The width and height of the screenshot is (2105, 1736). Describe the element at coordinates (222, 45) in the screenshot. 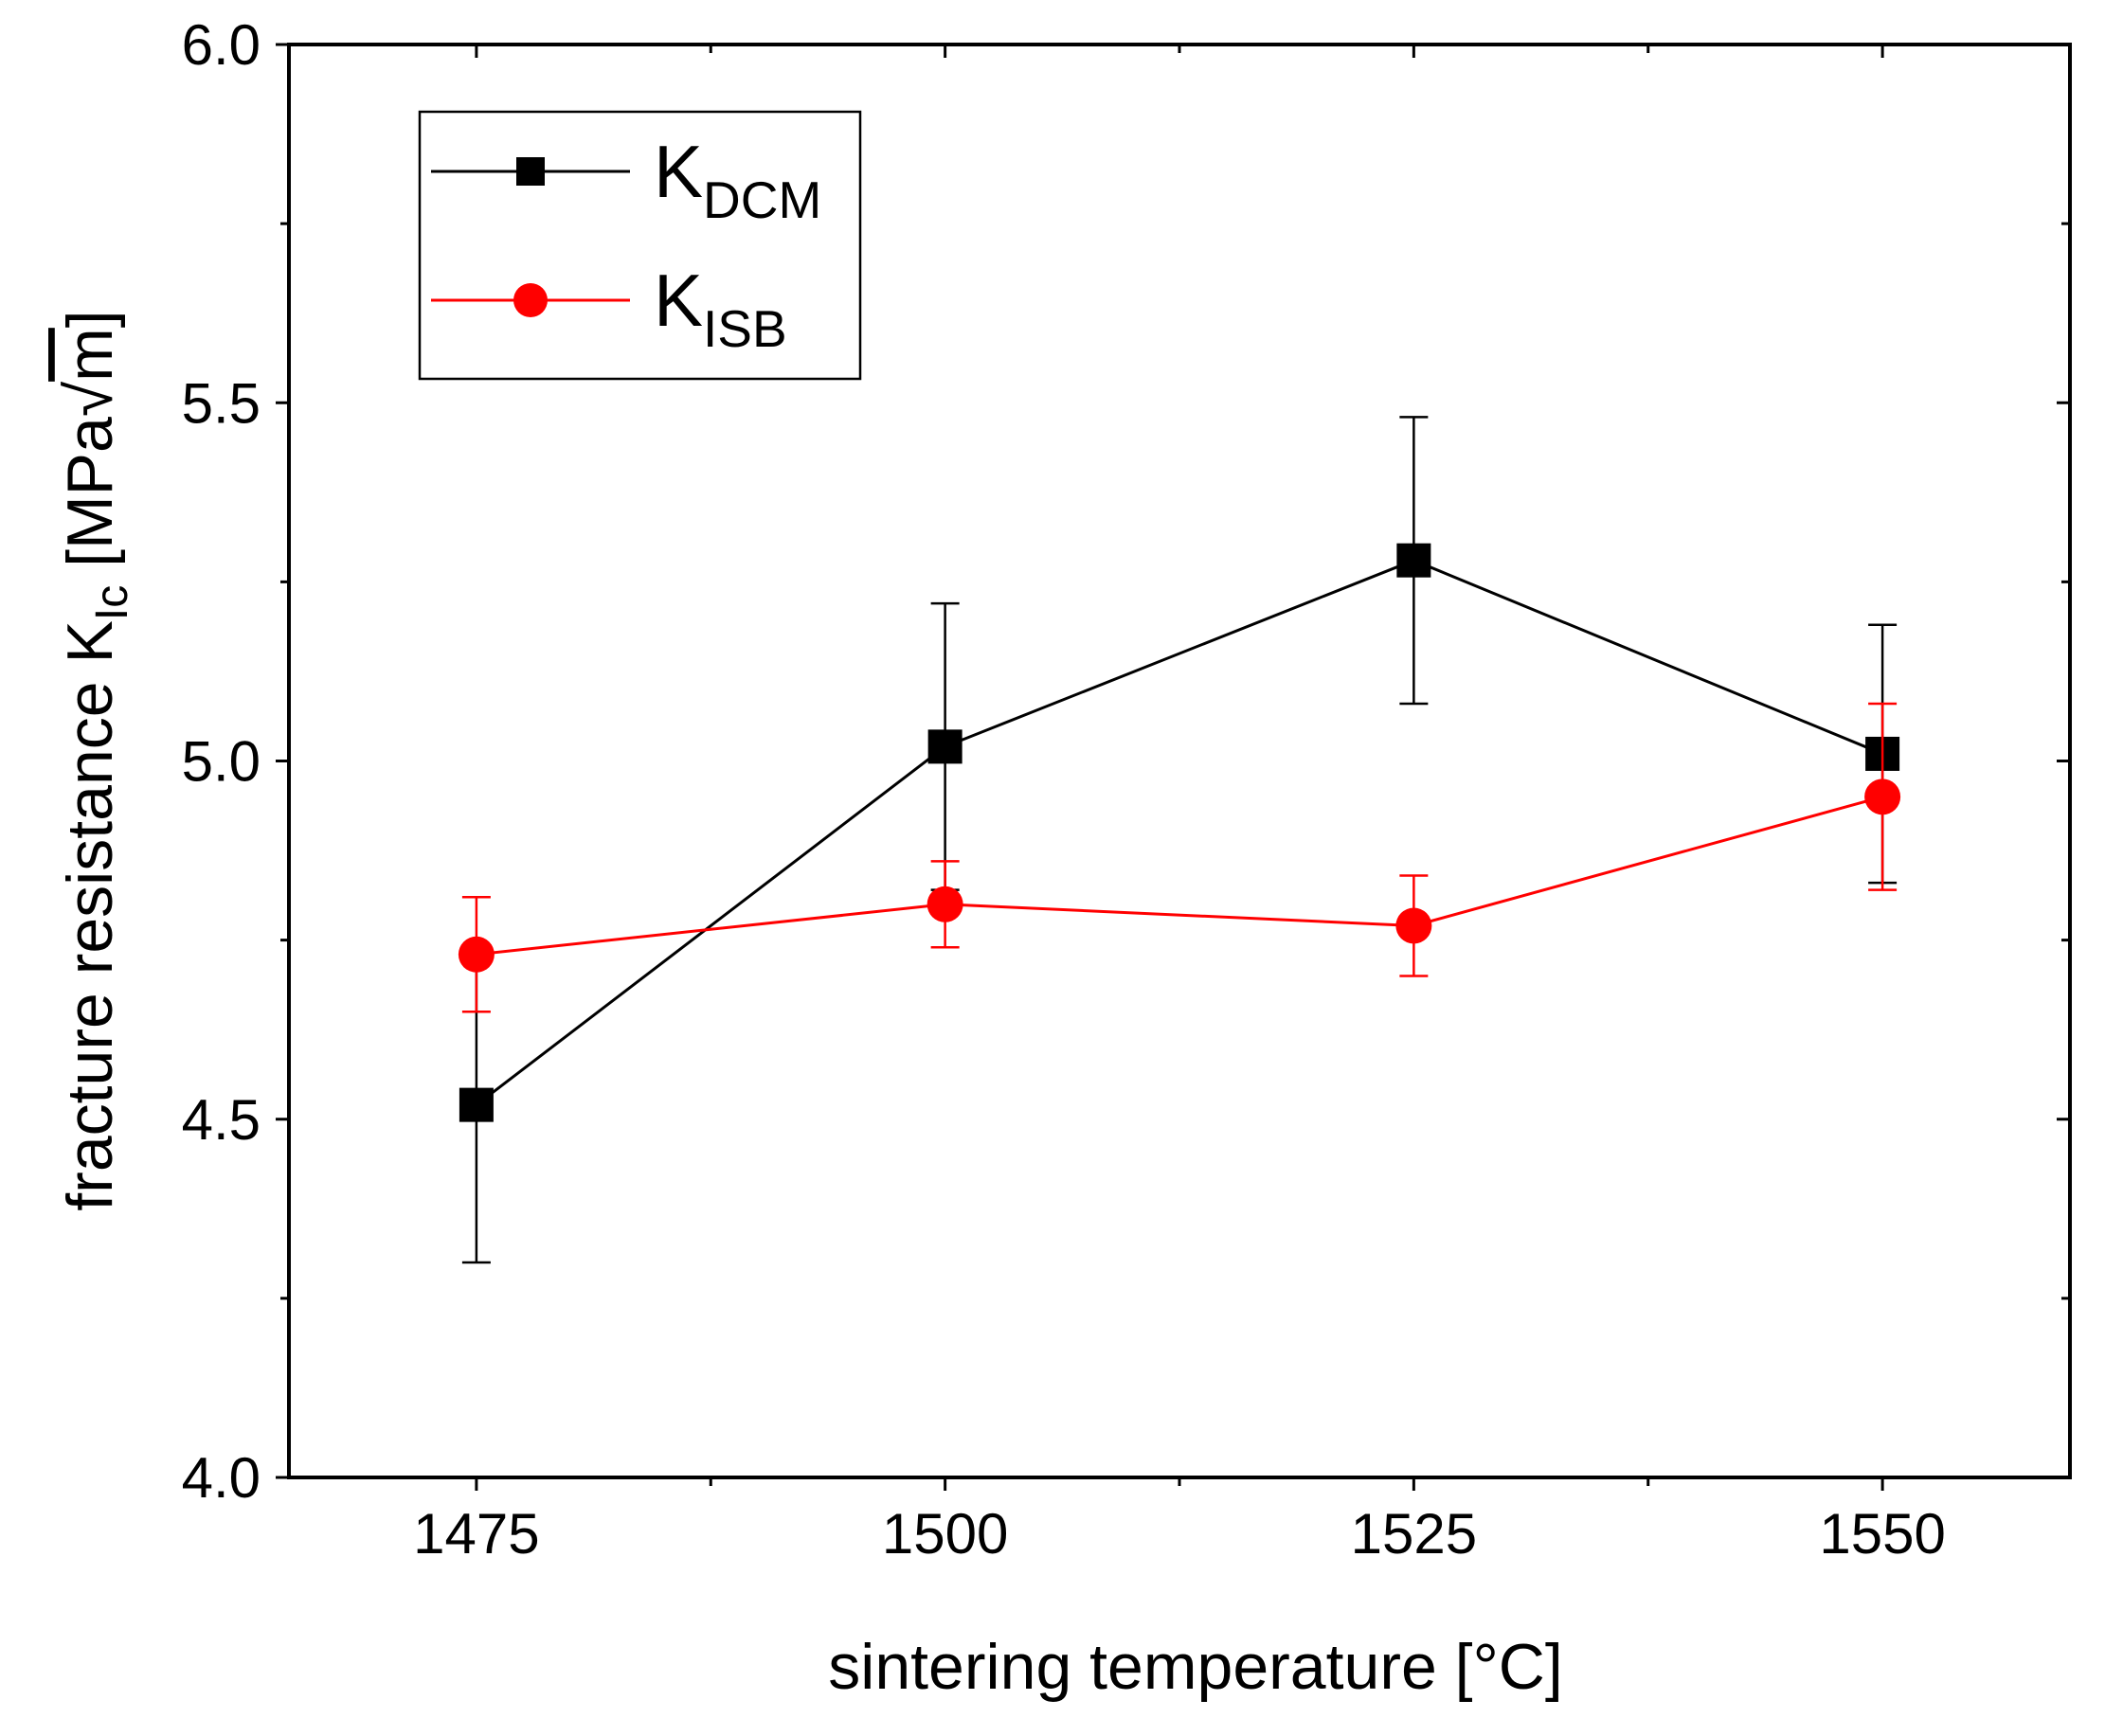

I see `y-tick-label: 6.0` at that location.